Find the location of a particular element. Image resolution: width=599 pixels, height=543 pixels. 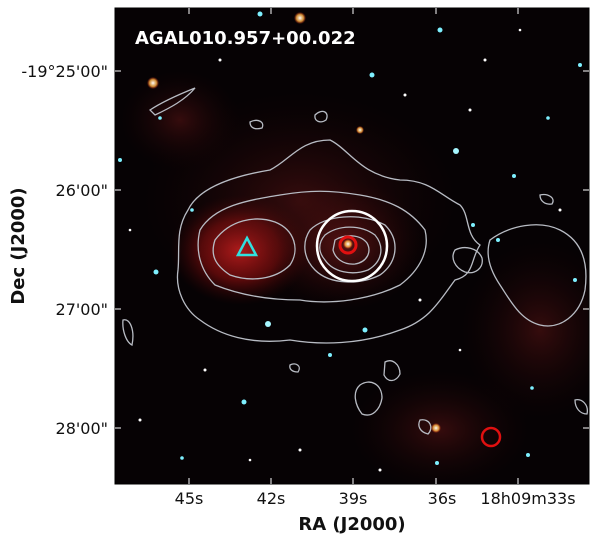

y-tick-label: 28'00" is located at coordinates (82, 428).